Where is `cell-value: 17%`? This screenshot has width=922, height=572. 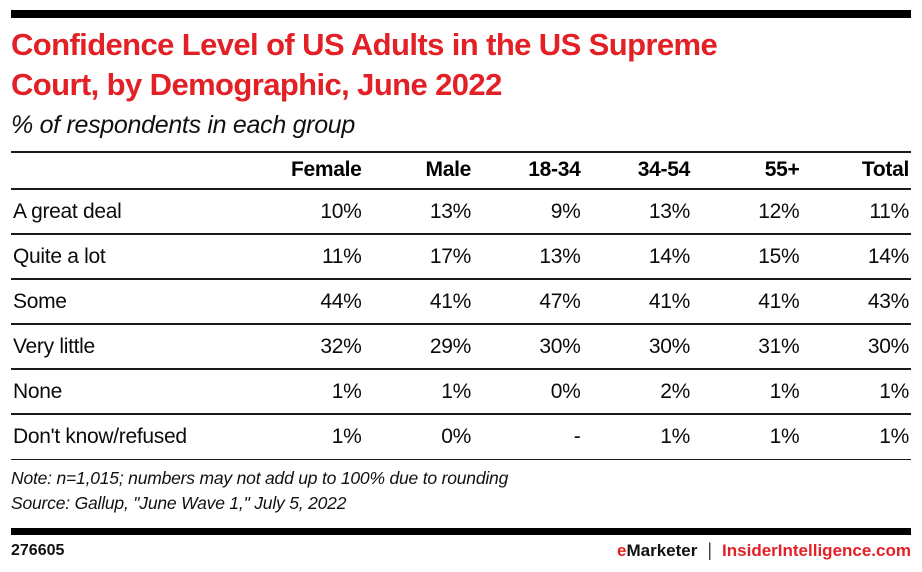 cell-value: 17% is located at coordinates (418, 257).